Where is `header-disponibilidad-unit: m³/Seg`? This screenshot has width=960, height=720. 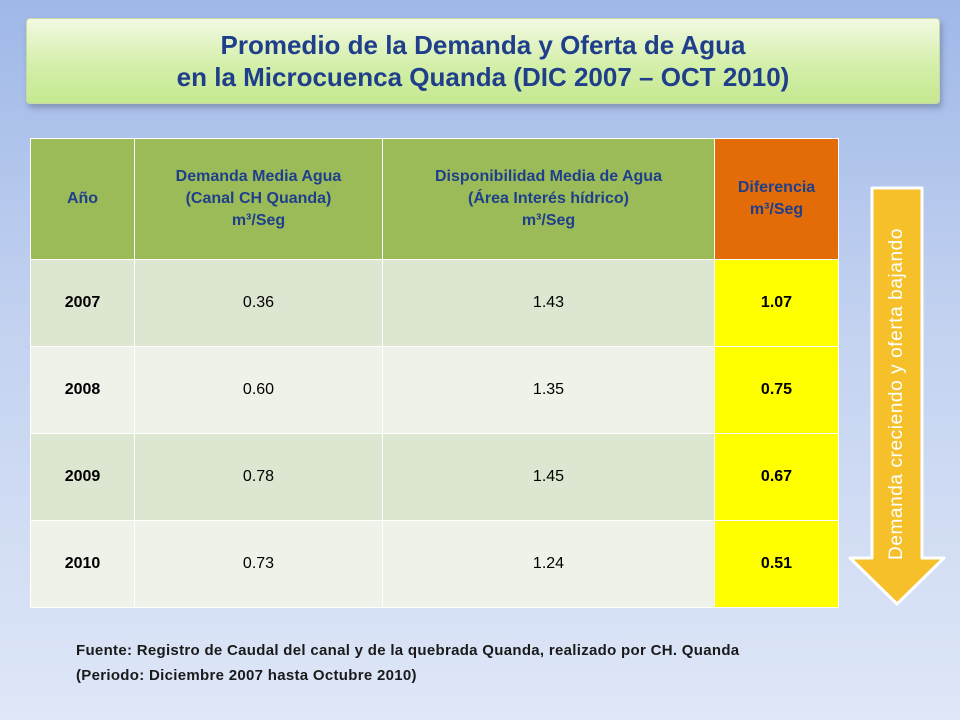
header-disponibilidad-unit: m³/Seg is located at coordinates (548, 220).